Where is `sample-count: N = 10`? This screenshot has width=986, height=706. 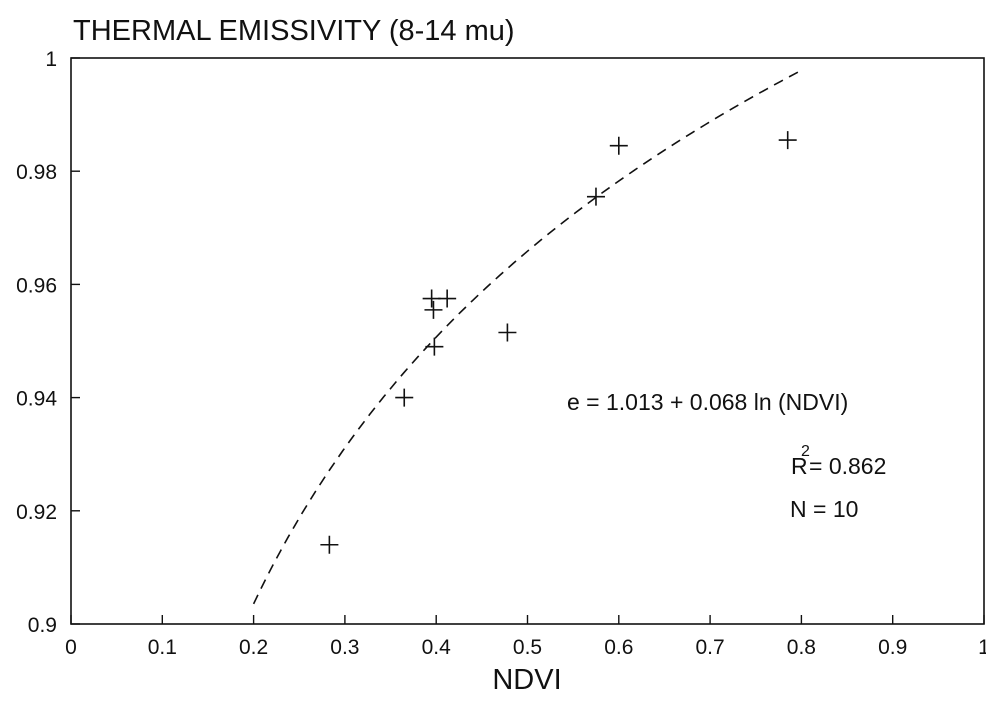
sample-count: N = 10 is located at coordinates (824, 509).